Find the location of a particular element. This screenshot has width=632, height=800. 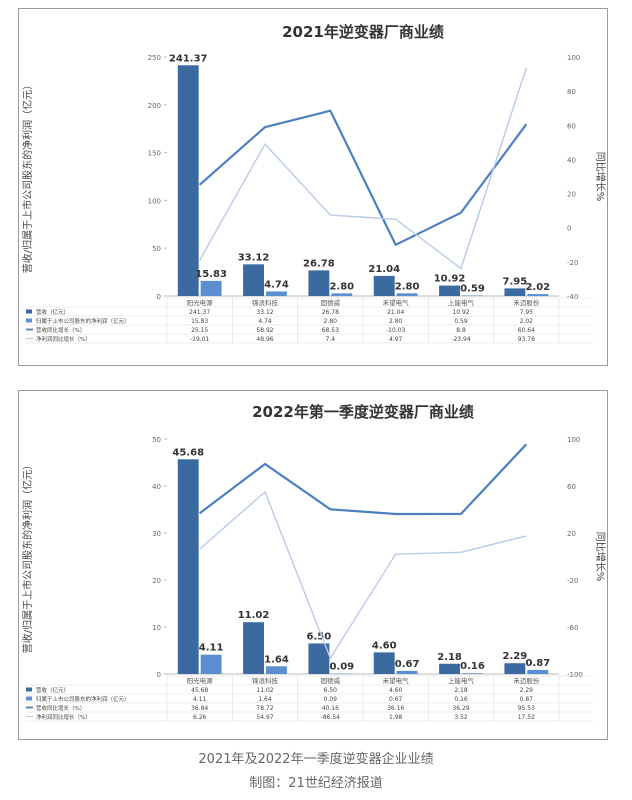

revenue-data-label: 10.92 is located at coordinates (450, 279).